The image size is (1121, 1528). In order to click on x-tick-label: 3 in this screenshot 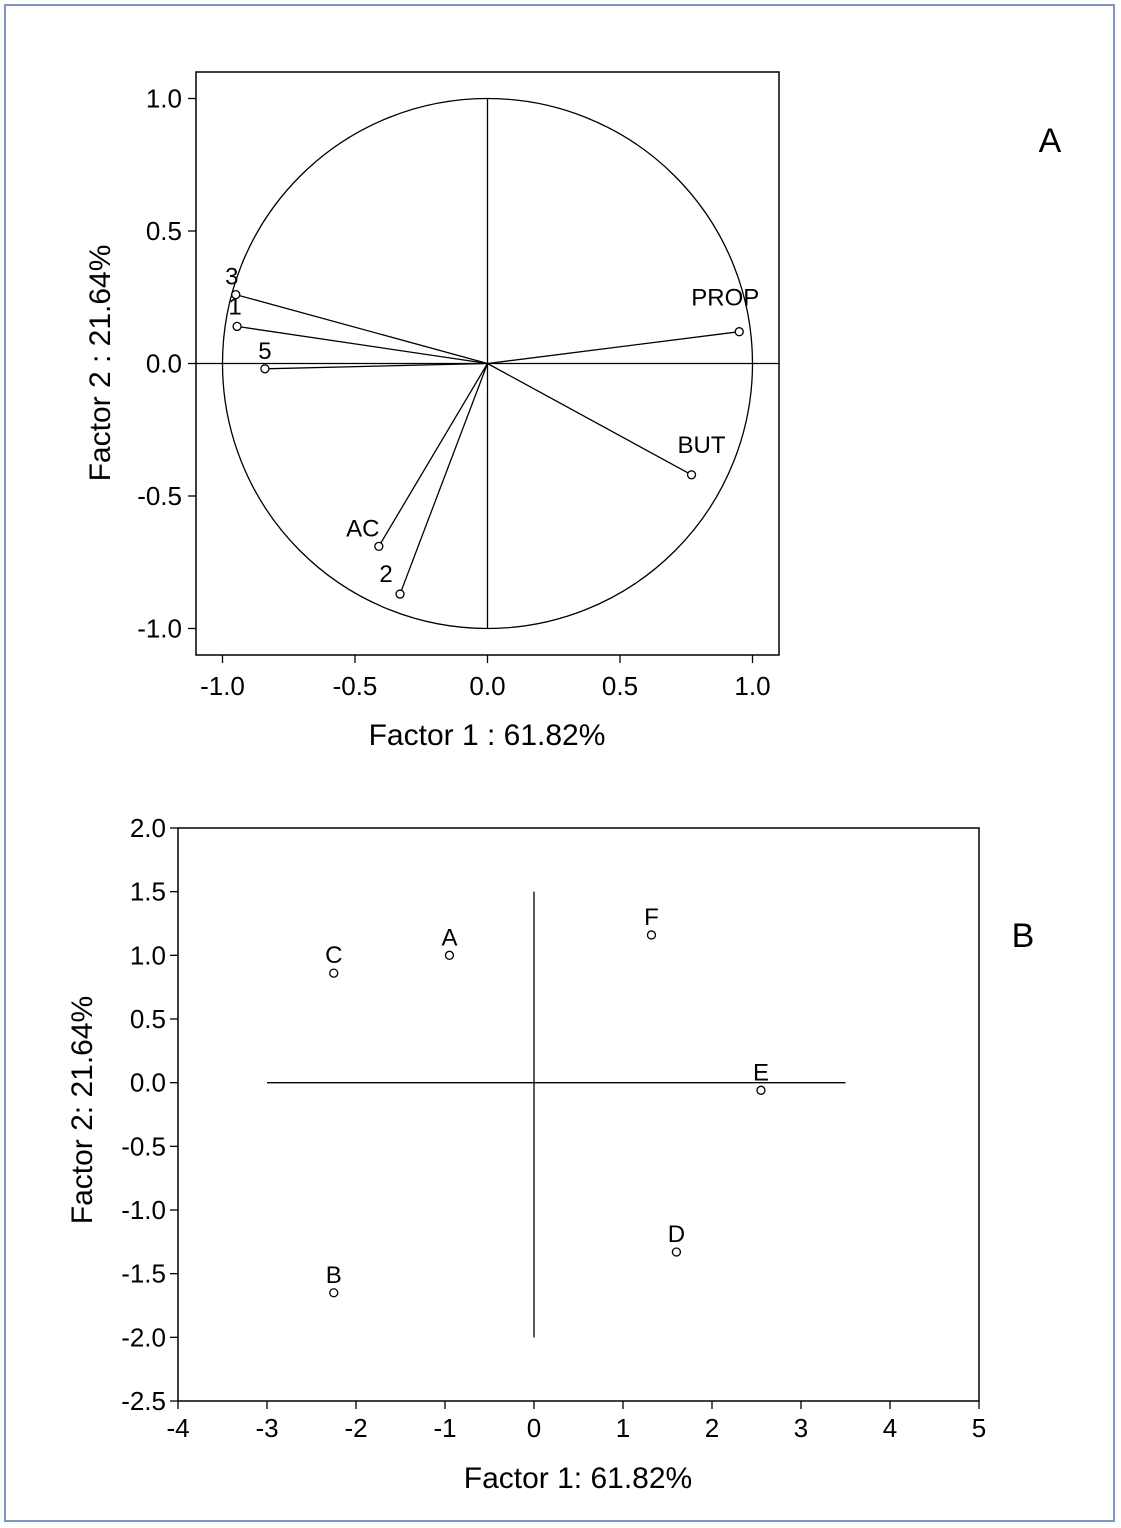, I will do `click(801, 1428)`.